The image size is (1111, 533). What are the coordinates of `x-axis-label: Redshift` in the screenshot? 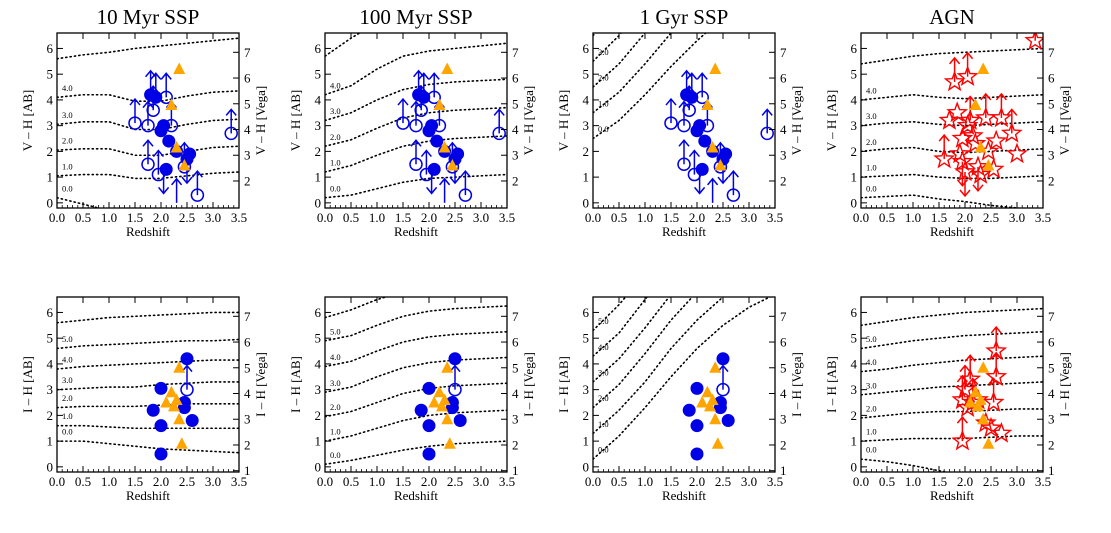 It's located at (416, 231).